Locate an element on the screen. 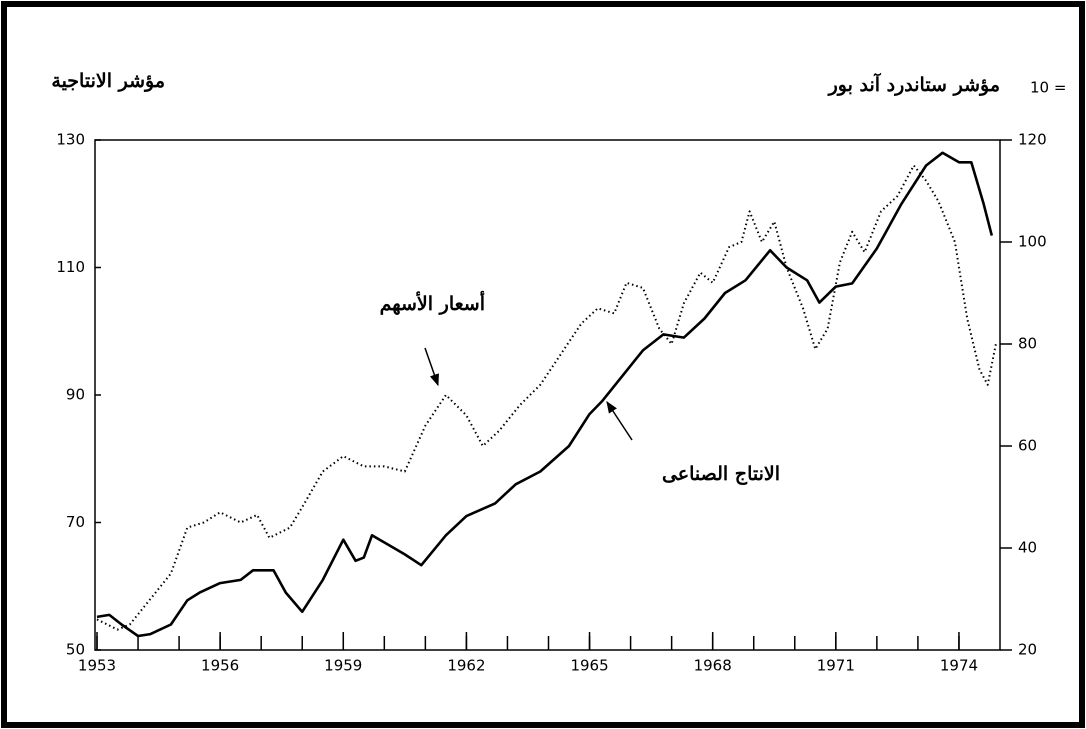 The image size is (1086, 729). x-tick-label: 1971 is located at coordinates (836, 666).